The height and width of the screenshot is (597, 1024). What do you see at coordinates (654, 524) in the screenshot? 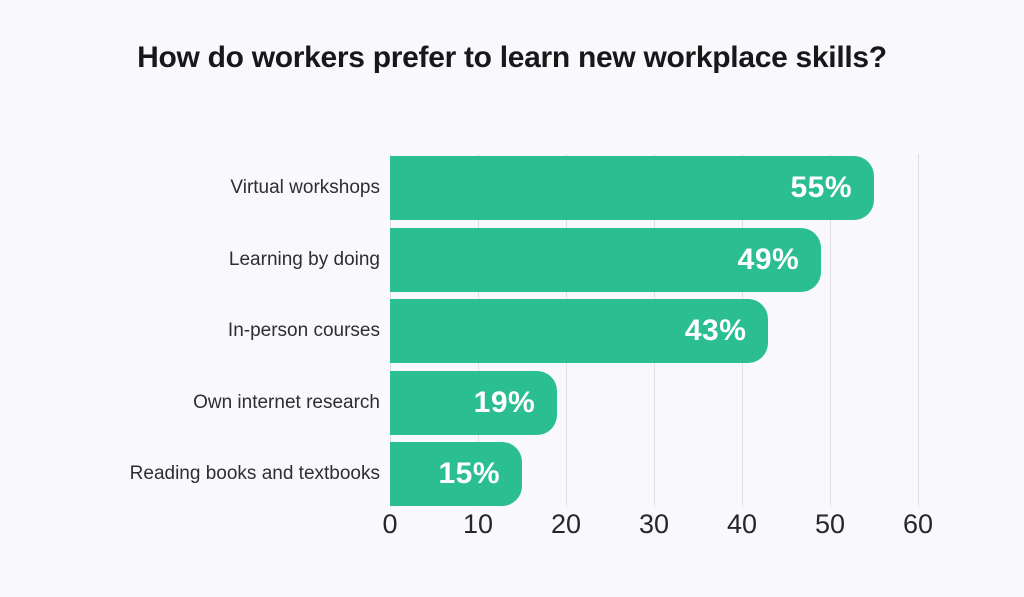
I see `x-tick-label: 30` at bounding box center [654, 524].